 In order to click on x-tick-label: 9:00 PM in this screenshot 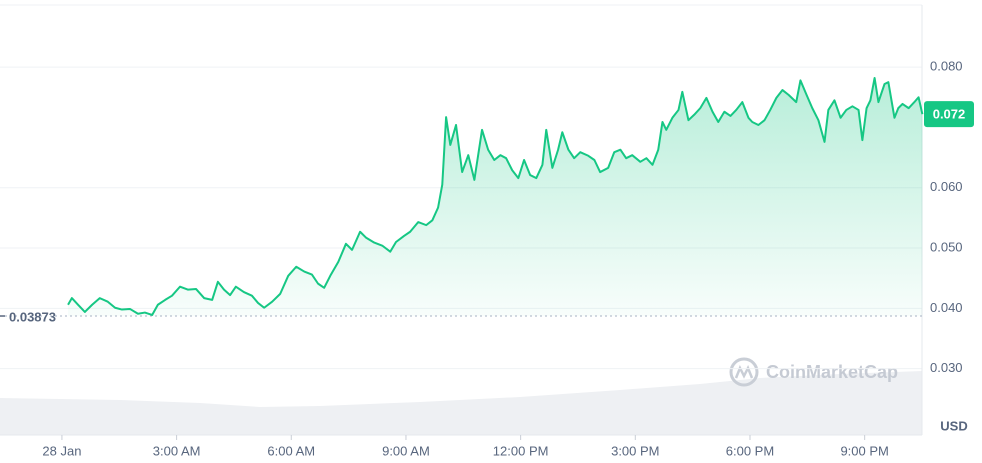, I will do `click(864, 450)`.